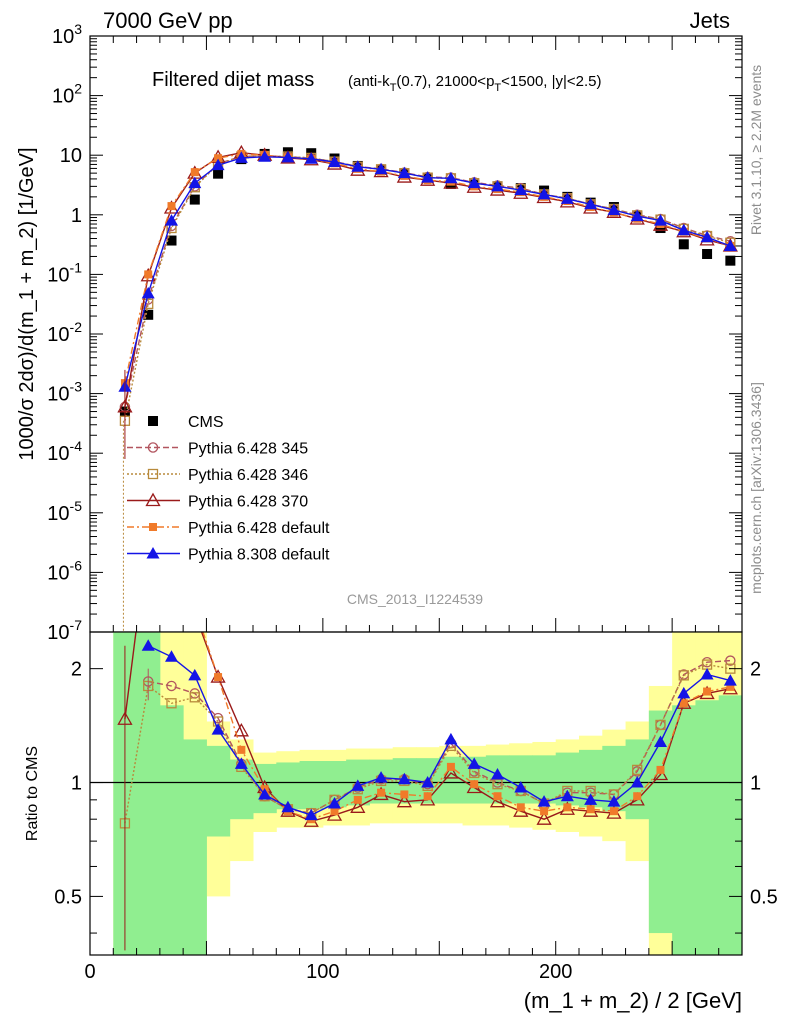 Image resolution: width=786 pixels, height=1024 pixels. What do you see at coordinates (64, 630) in the screenshot?
I see `y-tick-label: 10⁻⁷` at bounding box center [64, 630].